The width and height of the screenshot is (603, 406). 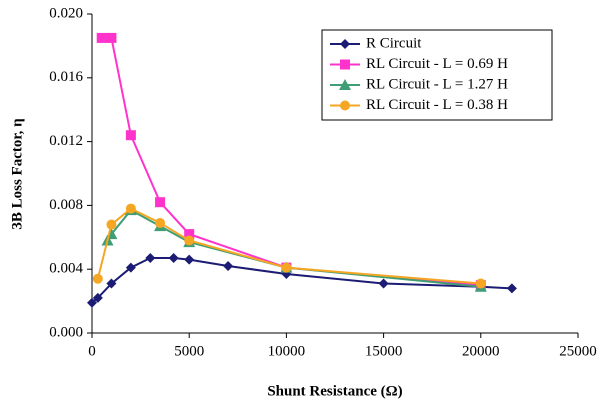 I want to click on y-tick-label: 0.004, so click(x=66, y=269).